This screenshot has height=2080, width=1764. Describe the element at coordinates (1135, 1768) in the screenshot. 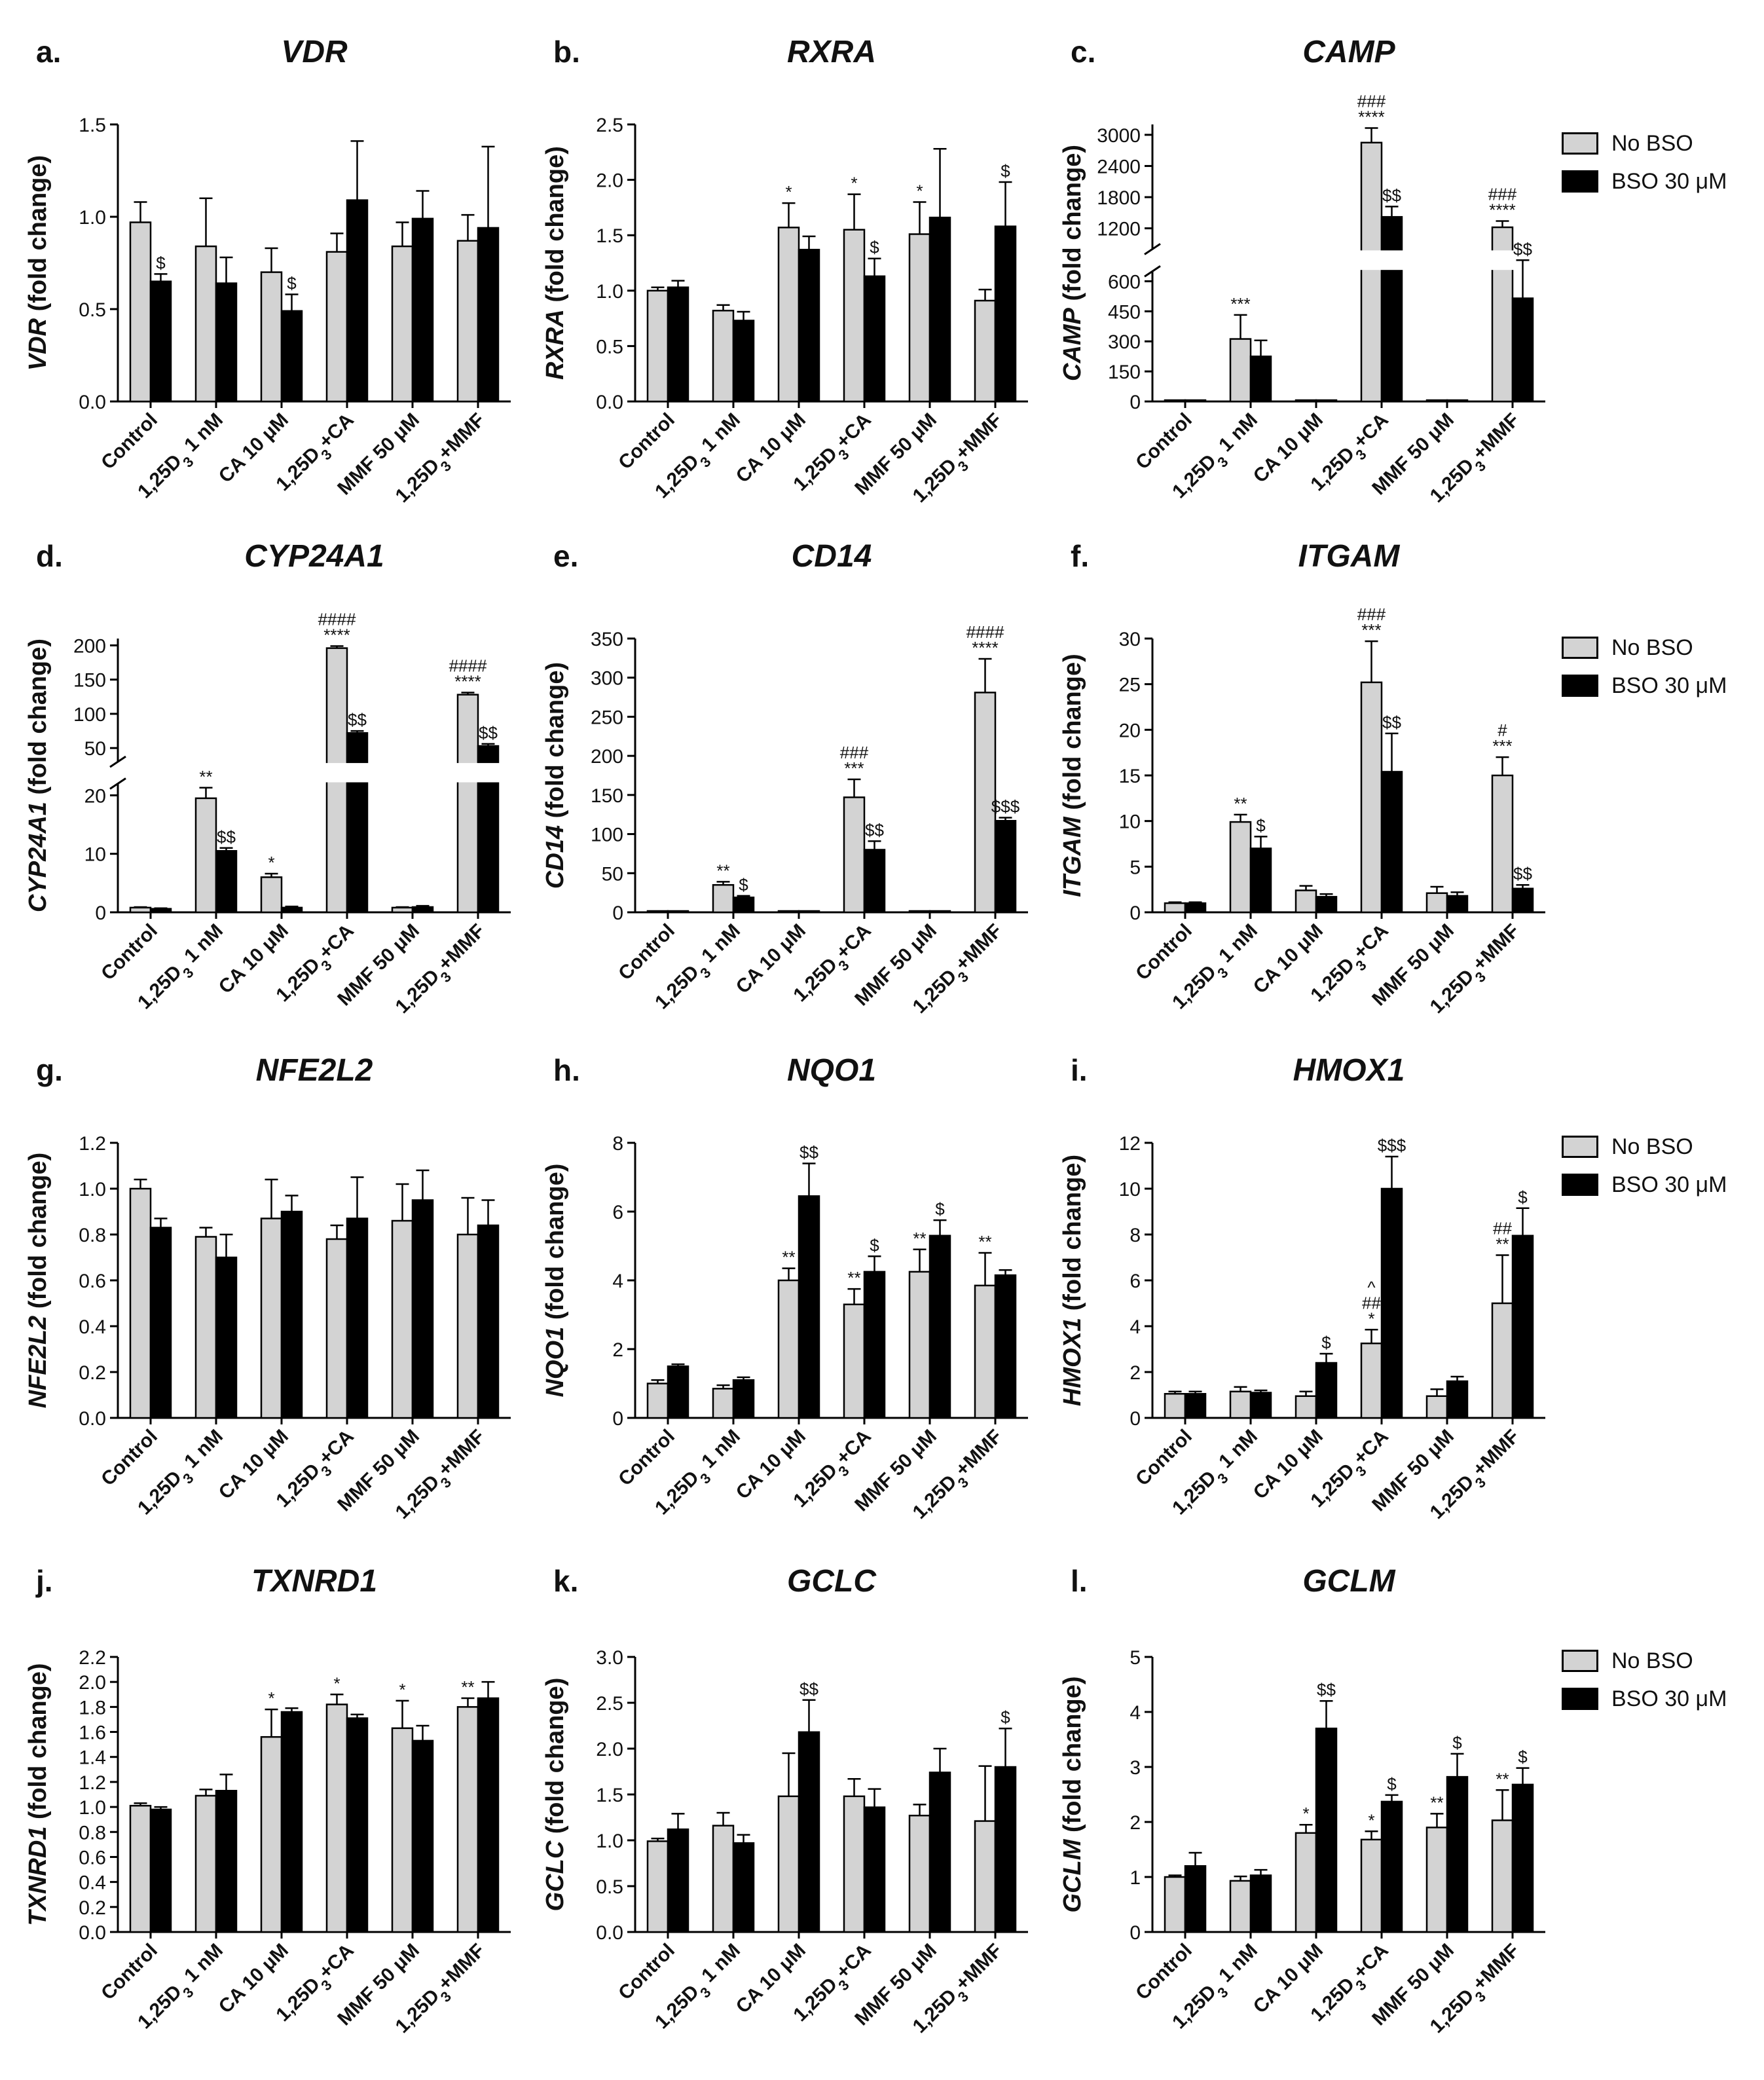

I see `y-tick-label: 3` at that location.